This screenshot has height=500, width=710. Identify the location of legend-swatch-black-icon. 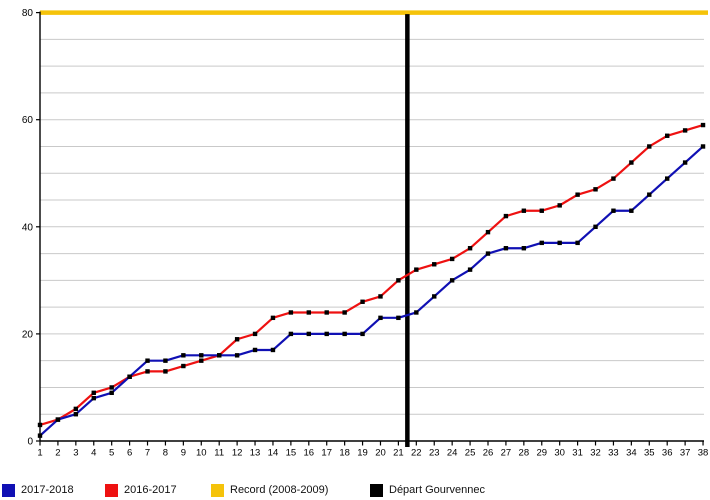
(376, 490).